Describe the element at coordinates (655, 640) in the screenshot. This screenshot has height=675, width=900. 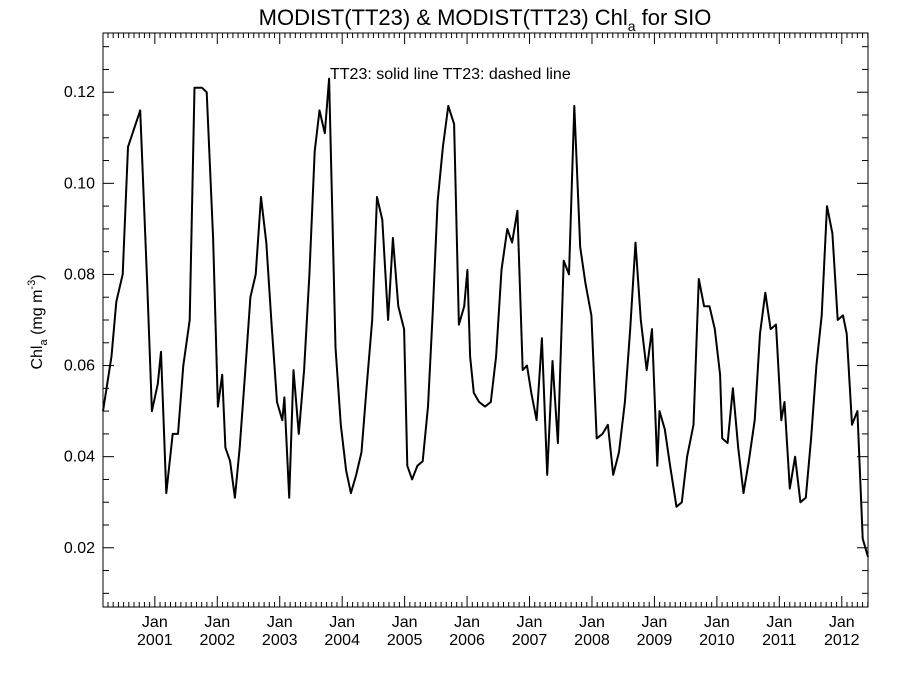
I see `x-tick-year-label: 2009` at that location.